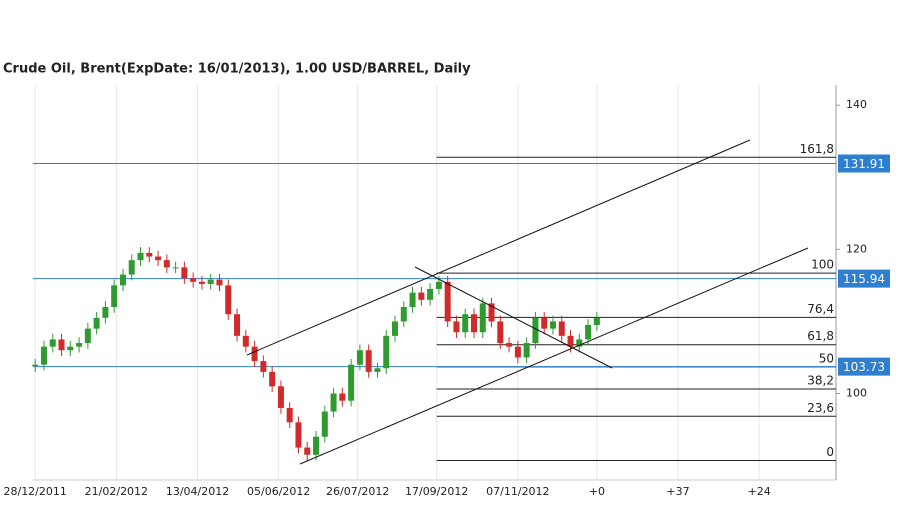  What do you see at coordinates (820, 408) in the screenshot?
I see `fib-label: 23,6` at bounding box center [820, 408].